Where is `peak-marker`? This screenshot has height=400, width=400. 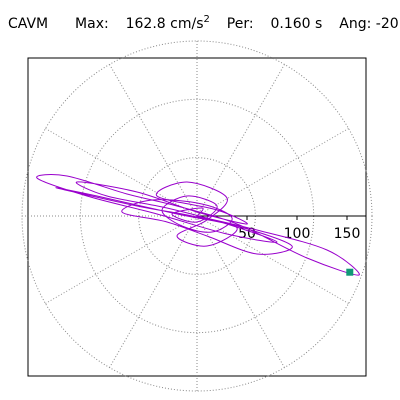 peak-marker is located at coordinates (350, 272).